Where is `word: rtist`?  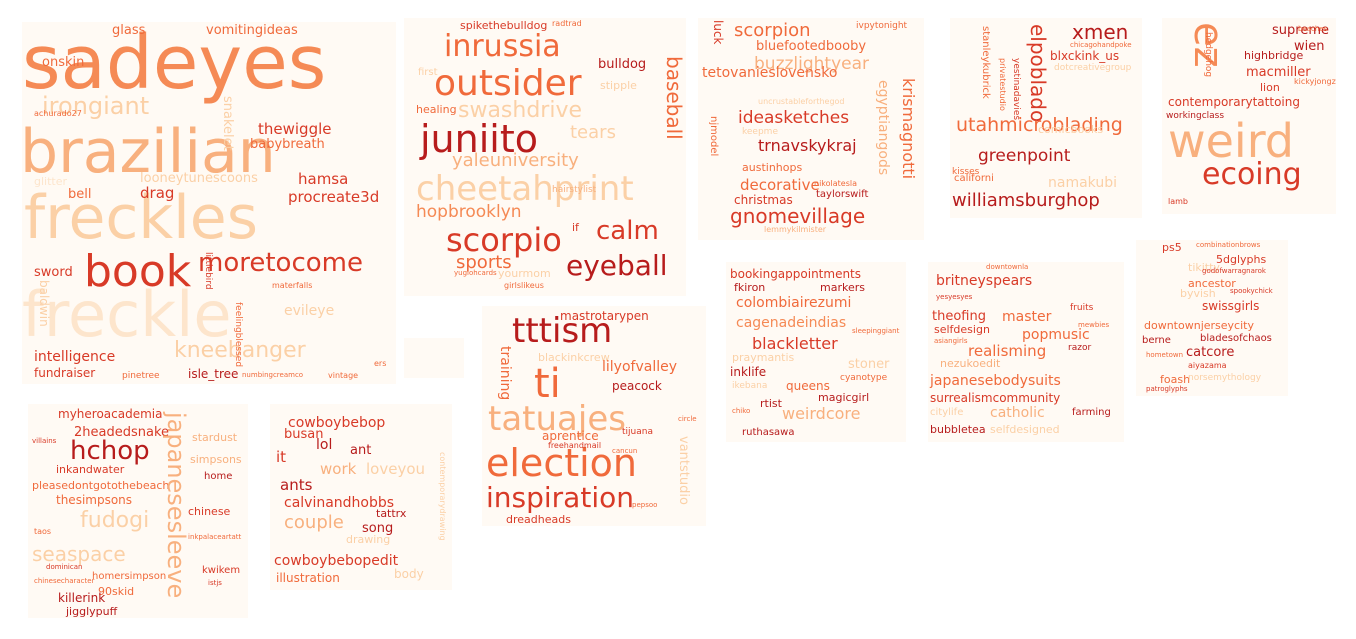
word: rtist is located at coordinates (771, 403).